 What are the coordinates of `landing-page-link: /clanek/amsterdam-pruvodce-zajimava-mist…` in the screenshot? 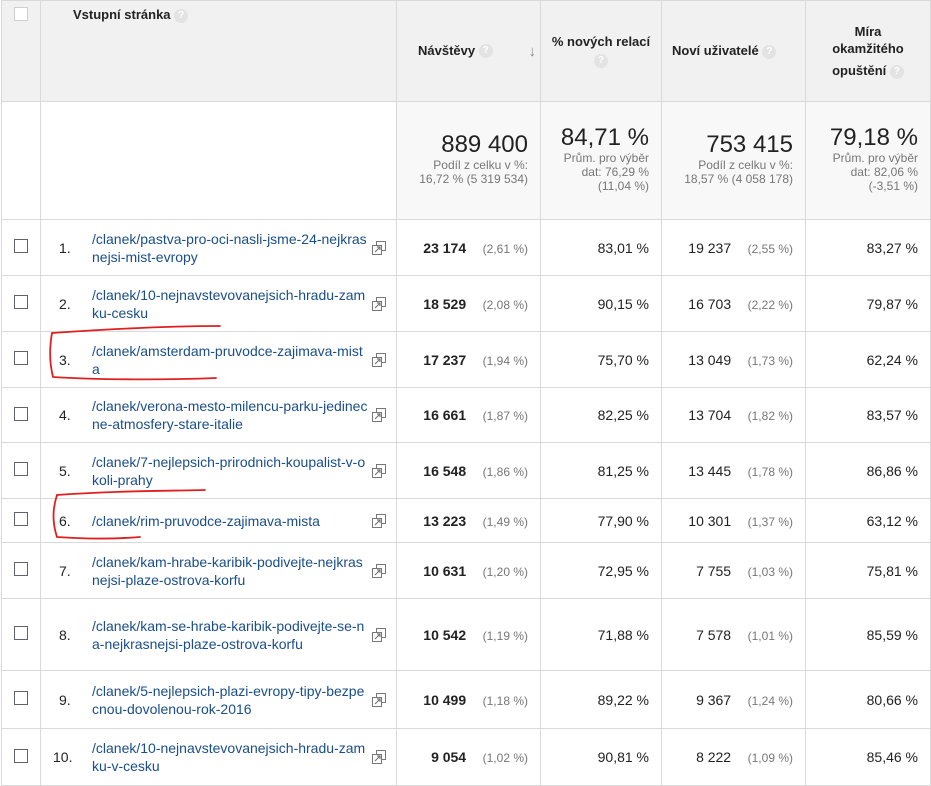 It's located at (227, 359).